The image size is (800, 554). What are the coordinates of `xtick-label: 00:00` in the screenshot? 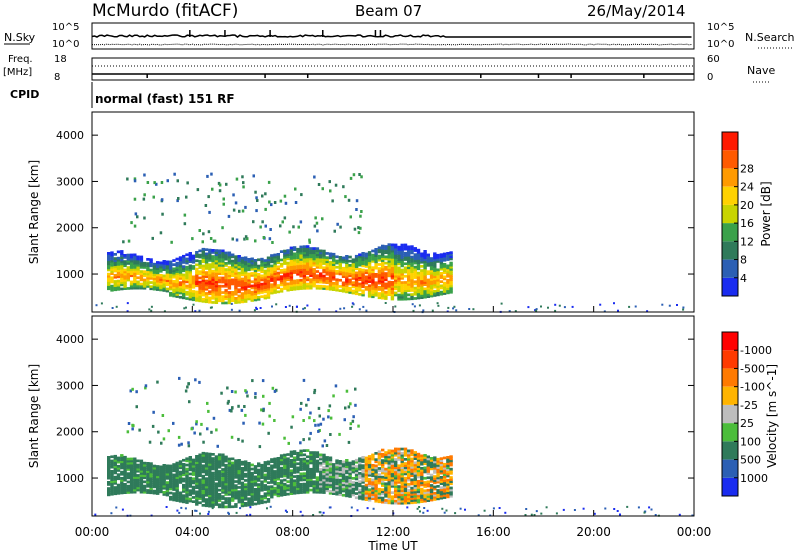 It's located at (694, 532).